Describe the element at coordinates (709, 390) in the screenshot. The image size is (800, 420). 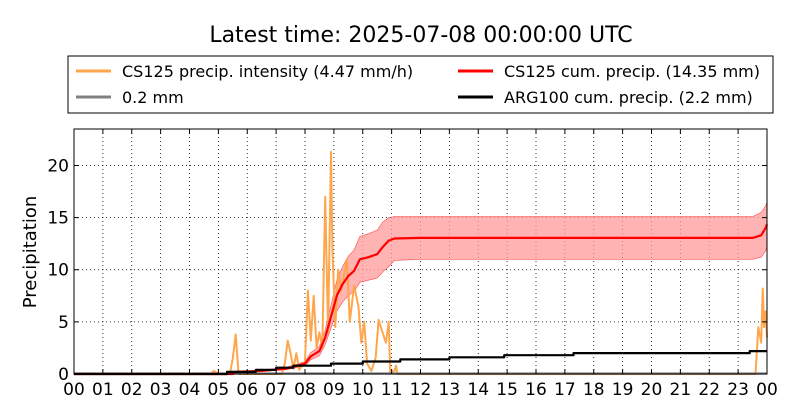
I see `x-tick-label: 22` at that location.